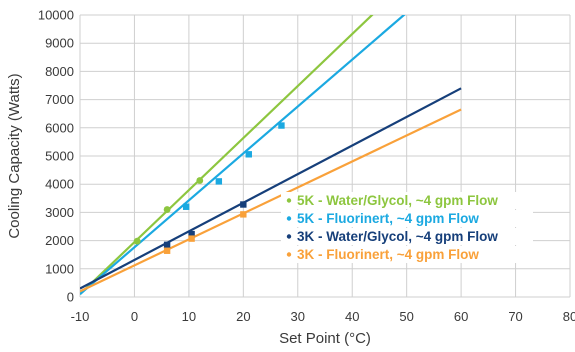 The width and height of the screenshot is (575, 352). I want to click on legend-item-0: 5K - Water/Glycol, ~4 gpm Flow, so click(407, 200).